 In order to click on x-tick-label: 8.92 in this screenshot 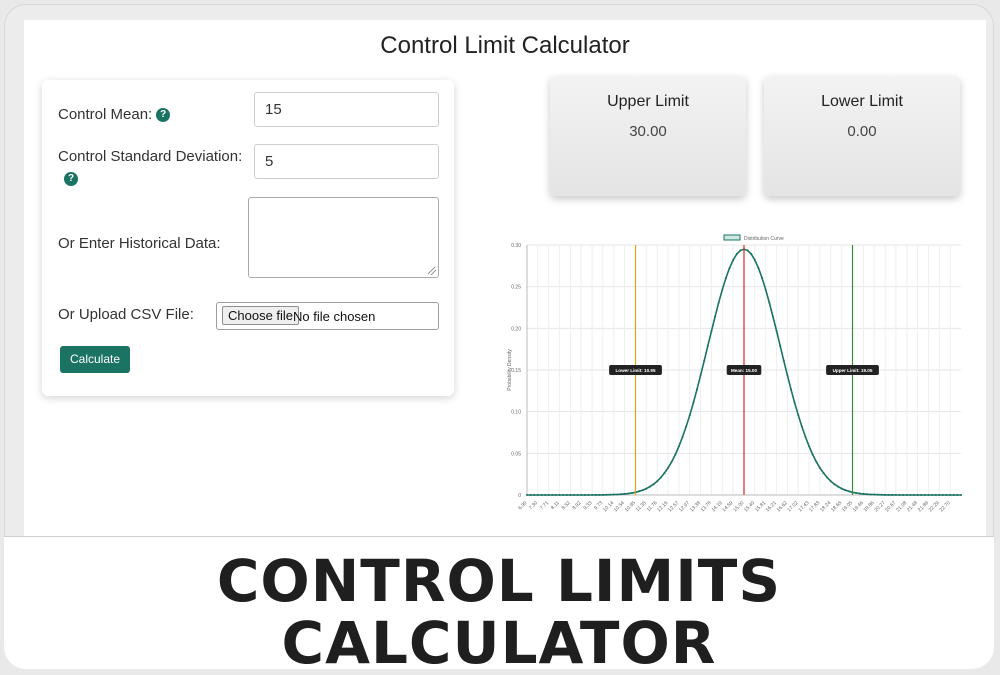, I will do `click(576, 505)`.